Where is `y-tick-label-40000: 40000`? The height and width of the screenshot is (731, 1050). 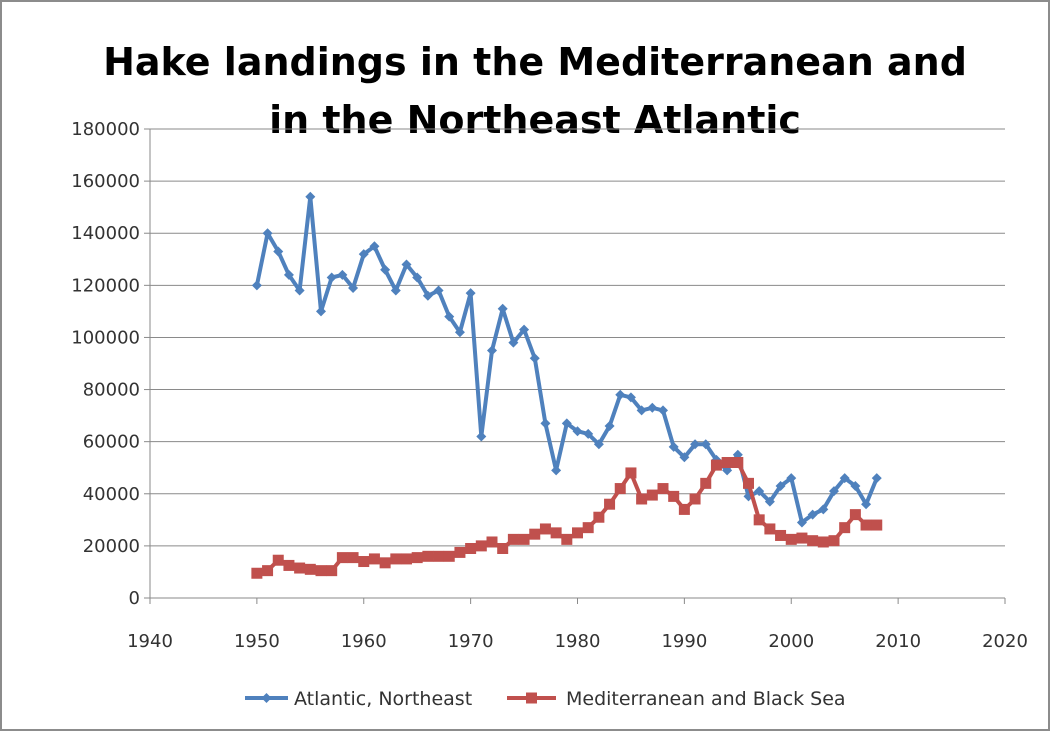
y-tick-label-40000: 40000 is located at coordinates (111, 494).